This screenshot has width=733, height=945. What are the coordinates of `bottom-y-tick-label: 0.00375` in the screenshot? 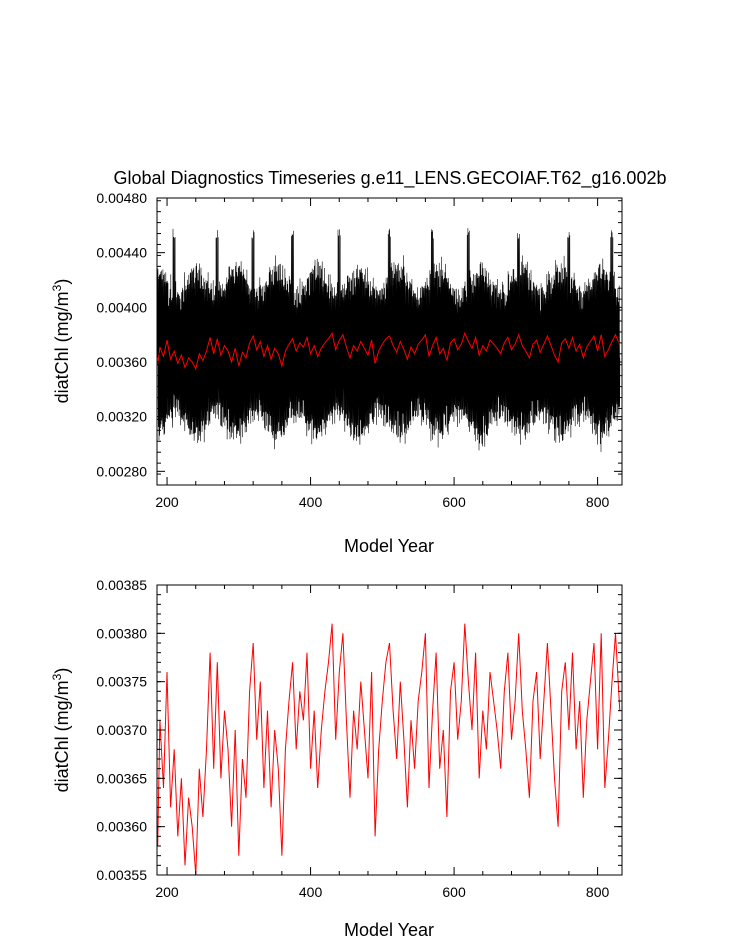 It's located at (121, 682).